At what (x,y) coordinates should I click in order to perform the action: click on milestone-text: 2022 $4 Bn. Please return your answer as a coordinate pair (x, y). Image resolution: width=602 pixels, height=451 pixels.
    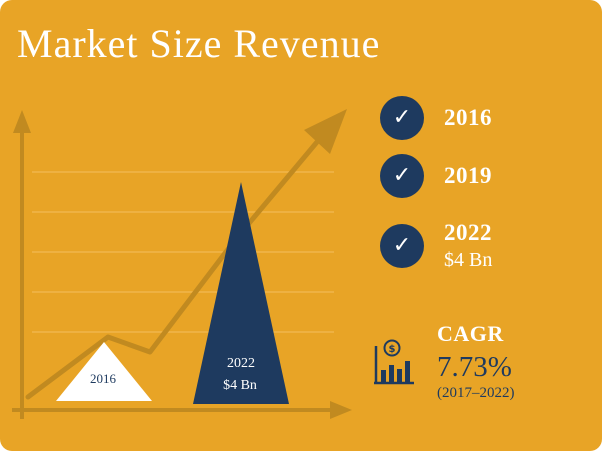
    Looking at the image, I should click on (468, 246).